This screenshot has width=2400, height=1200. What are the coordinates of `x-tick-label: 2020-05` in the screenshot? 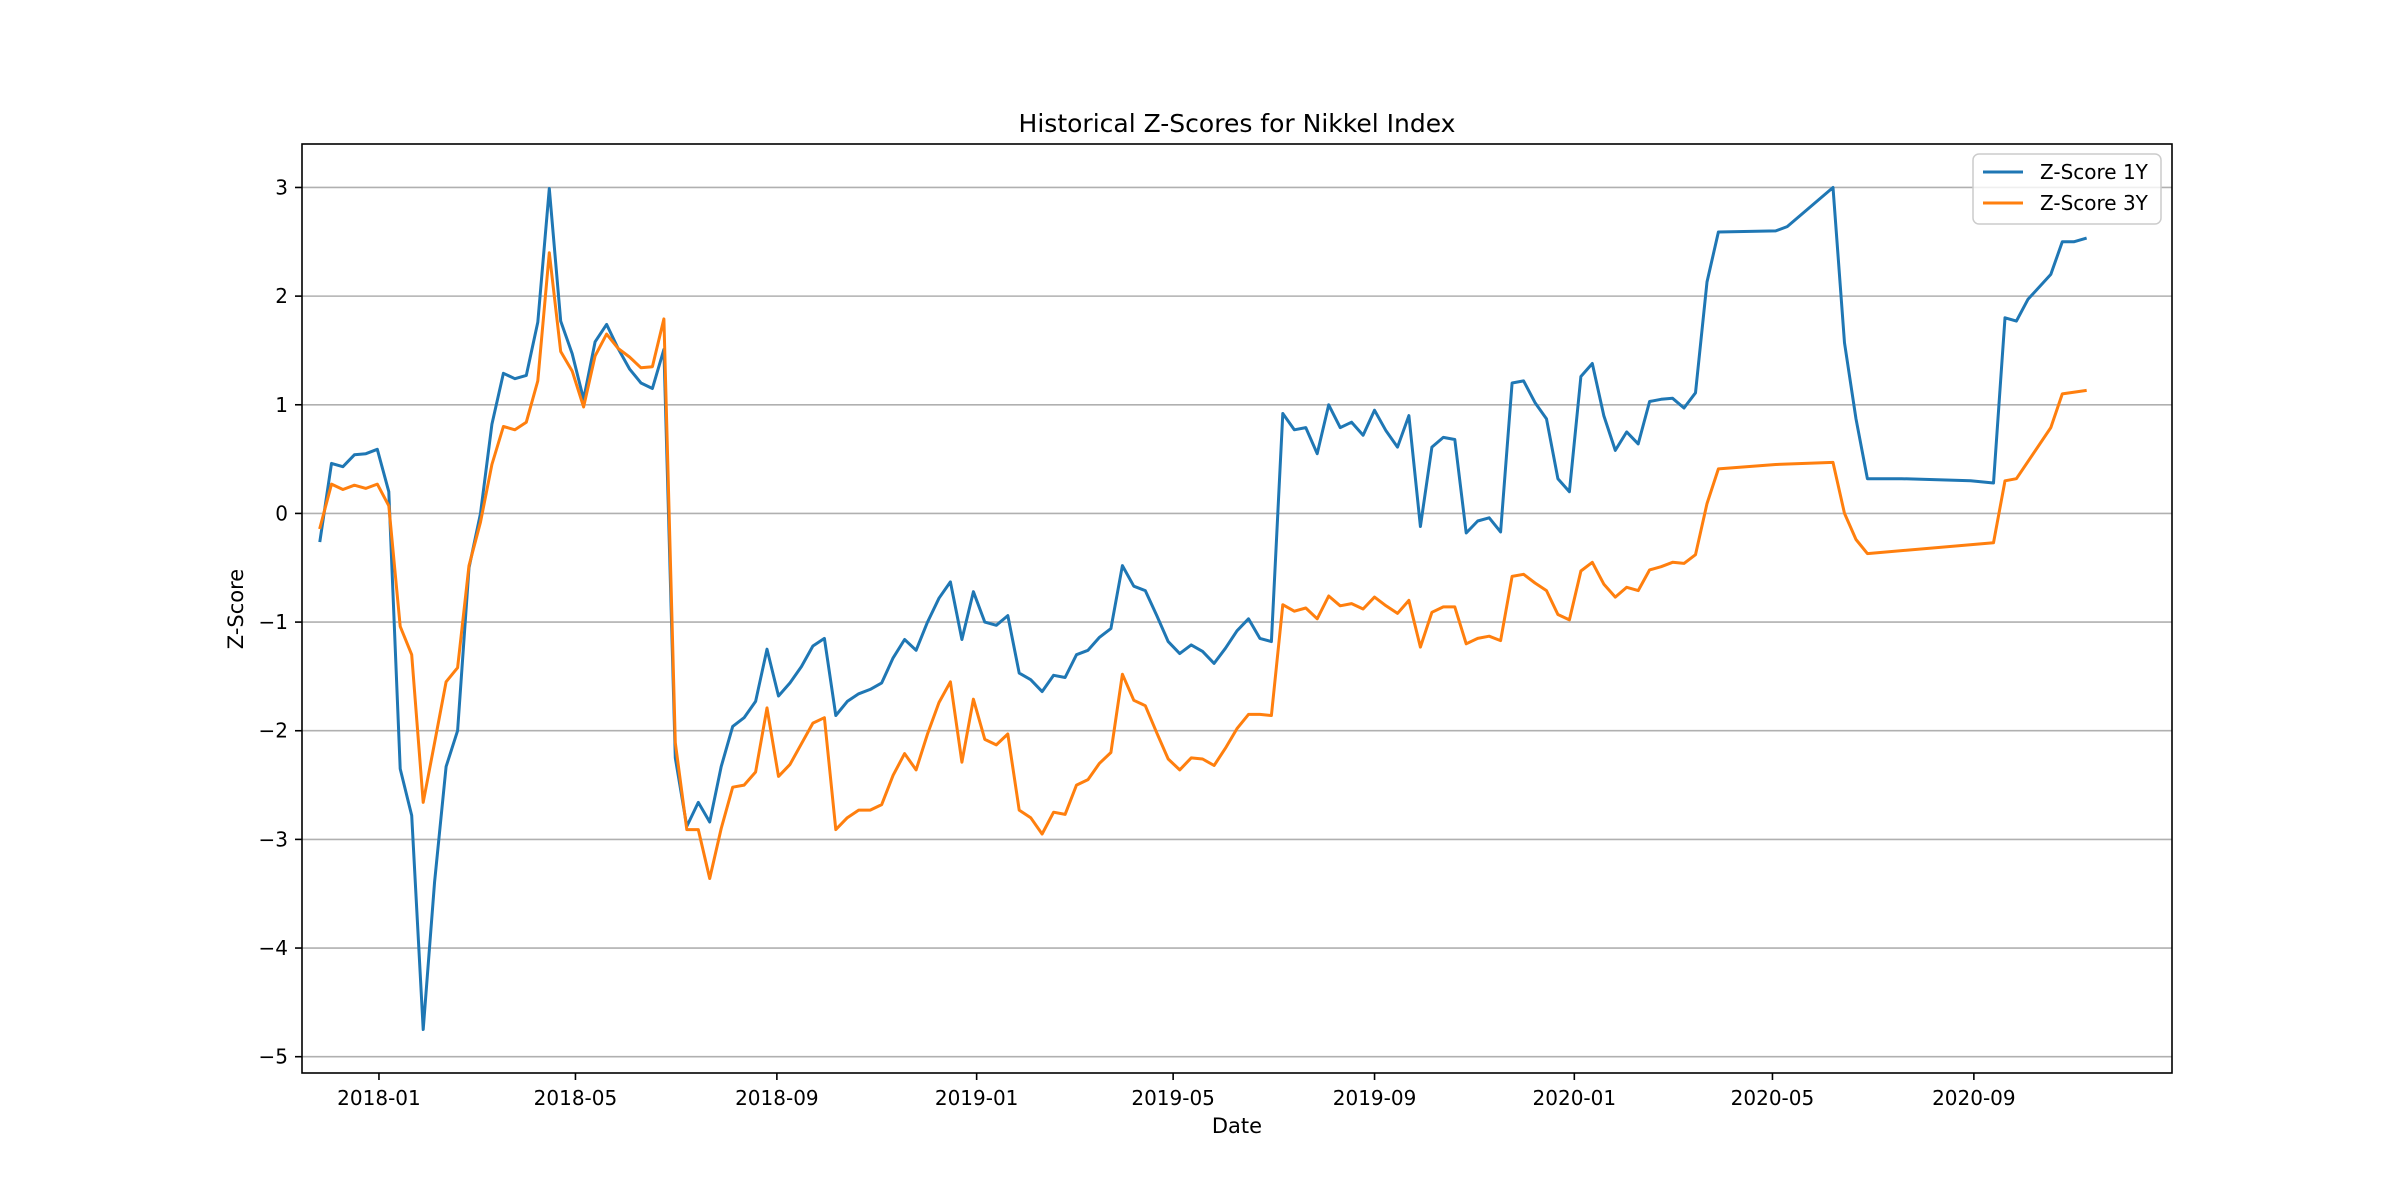 It's located at (1773, 1098).